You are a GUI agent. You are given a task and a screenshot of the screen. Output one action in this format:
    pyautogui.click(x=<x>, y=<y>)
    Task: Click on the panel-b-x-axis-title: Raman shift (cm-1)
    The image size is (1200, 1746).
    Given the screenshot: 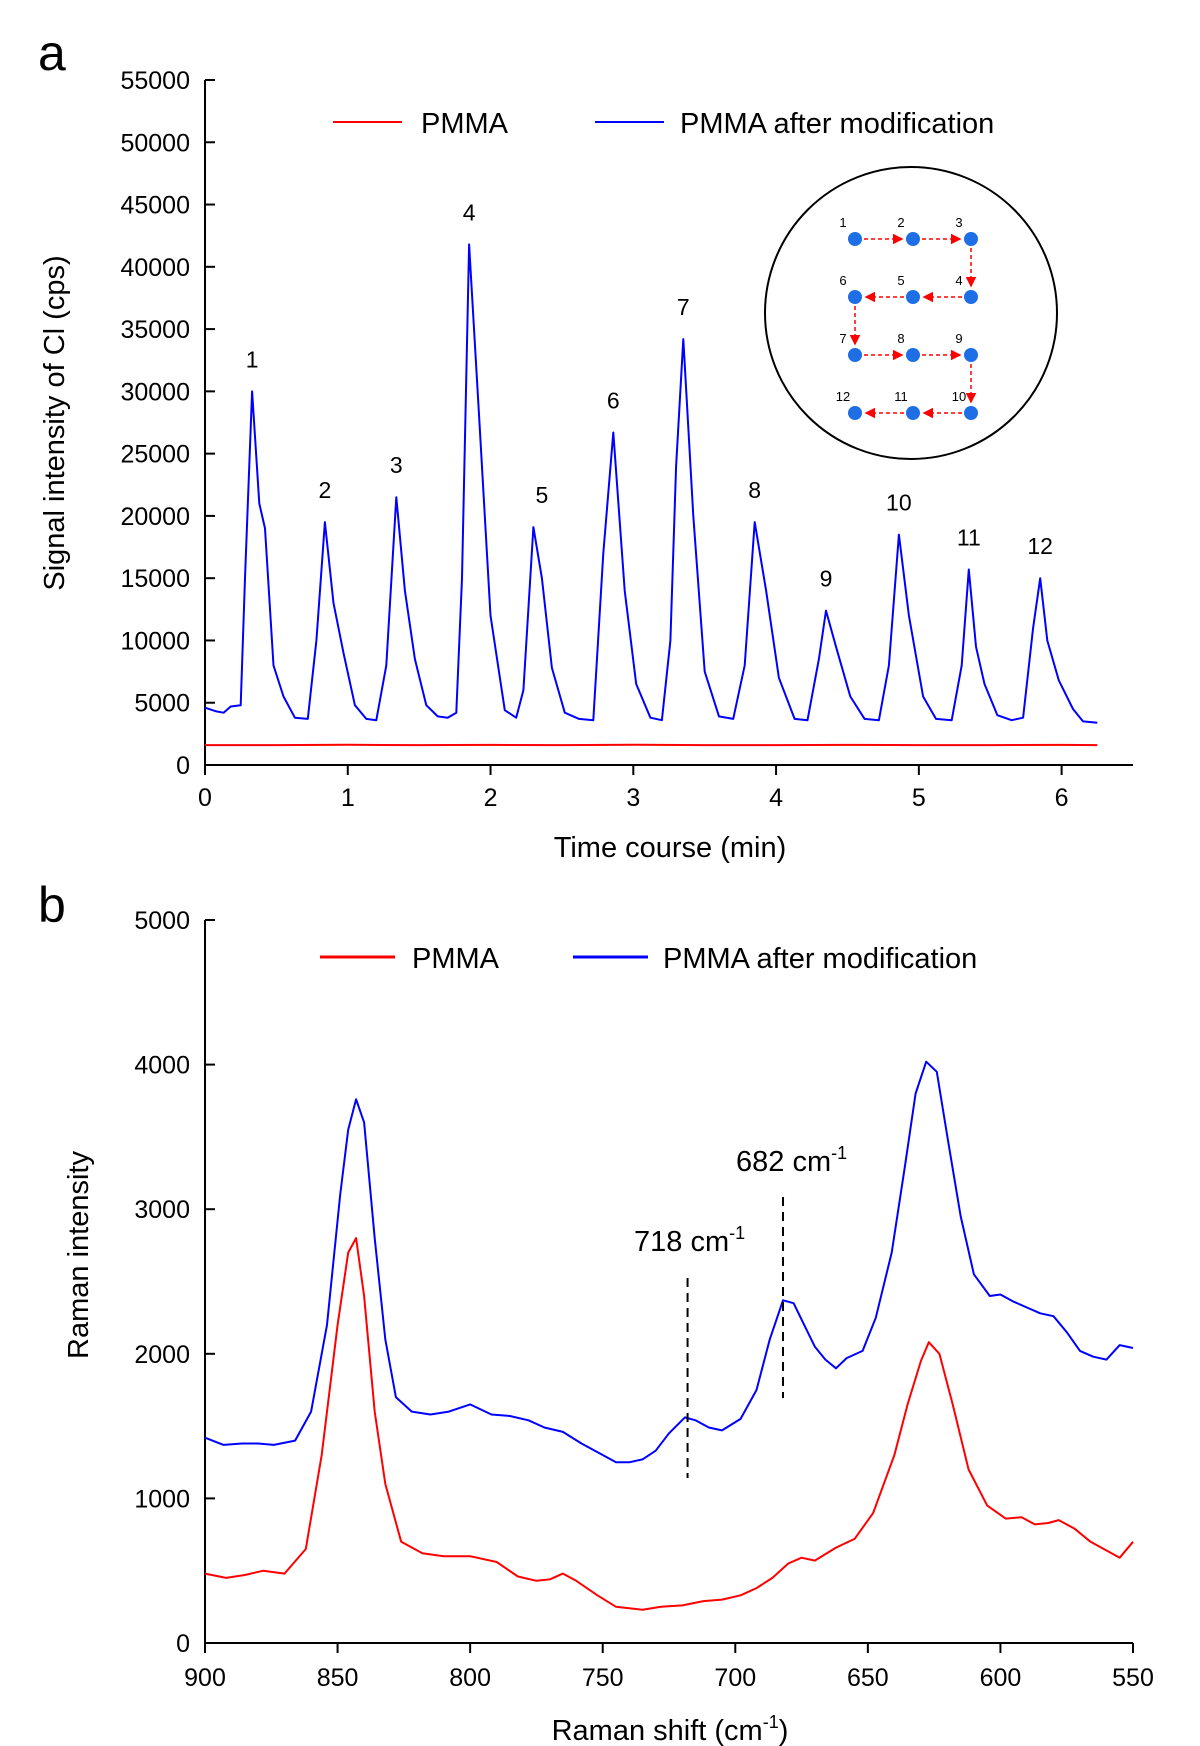 What is the action you would take?
    pyautogui.click(x=670, y=1729)
    